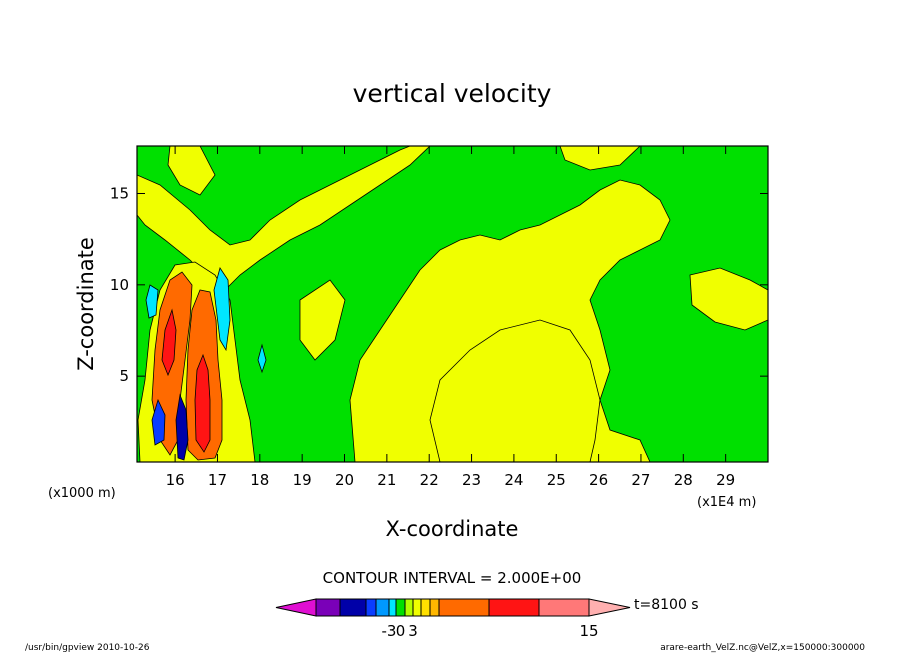 This screenshot has width=904, height=654. Describe the element at coordinates (452, 93) in the screenshot. I see `chart-title: vertical velocity` at that location.